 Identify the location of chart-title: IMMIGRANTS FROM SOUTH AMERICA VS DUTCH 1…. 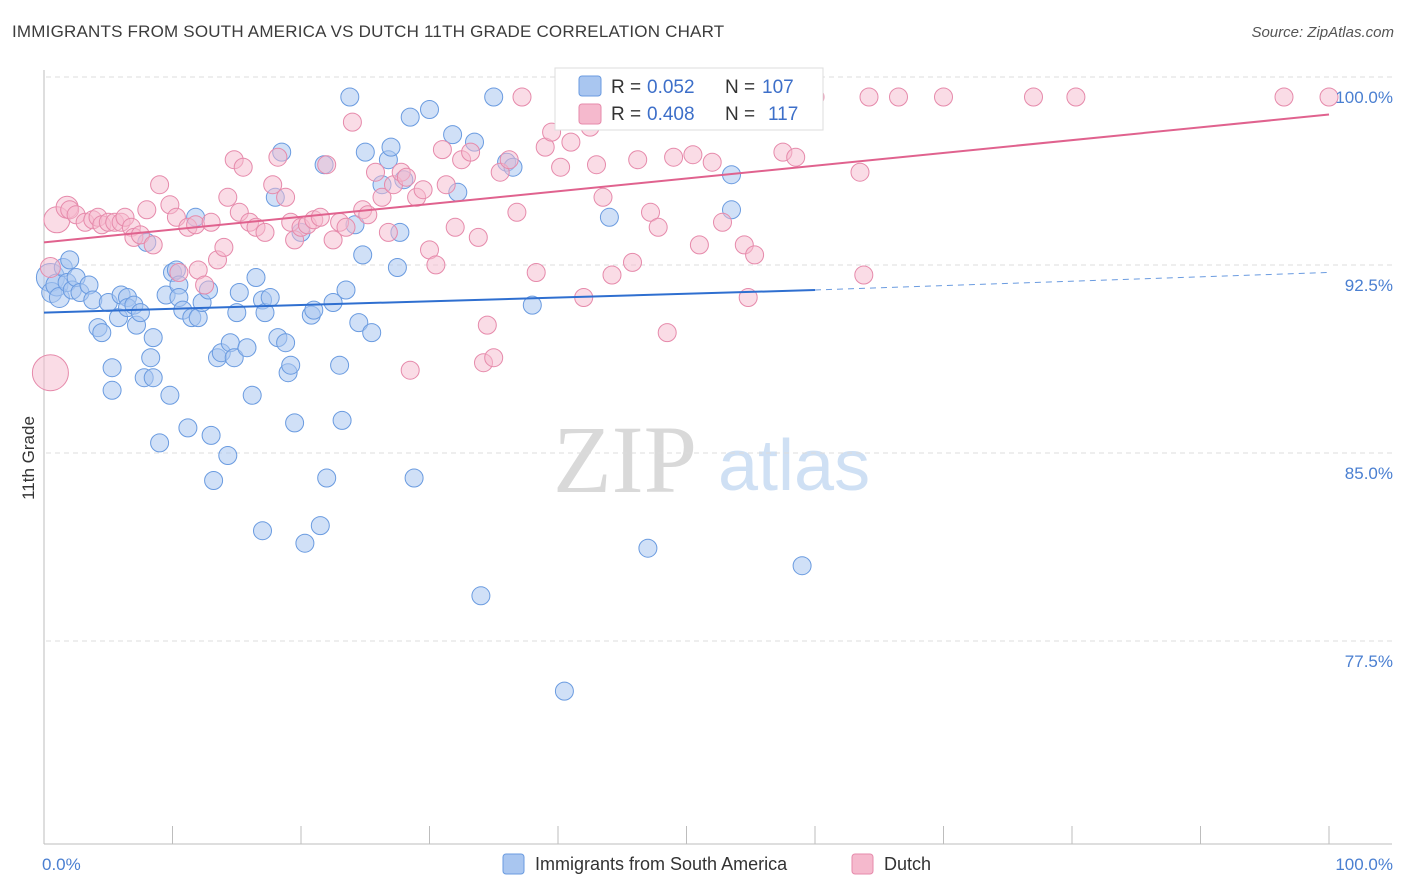
(368, 31).